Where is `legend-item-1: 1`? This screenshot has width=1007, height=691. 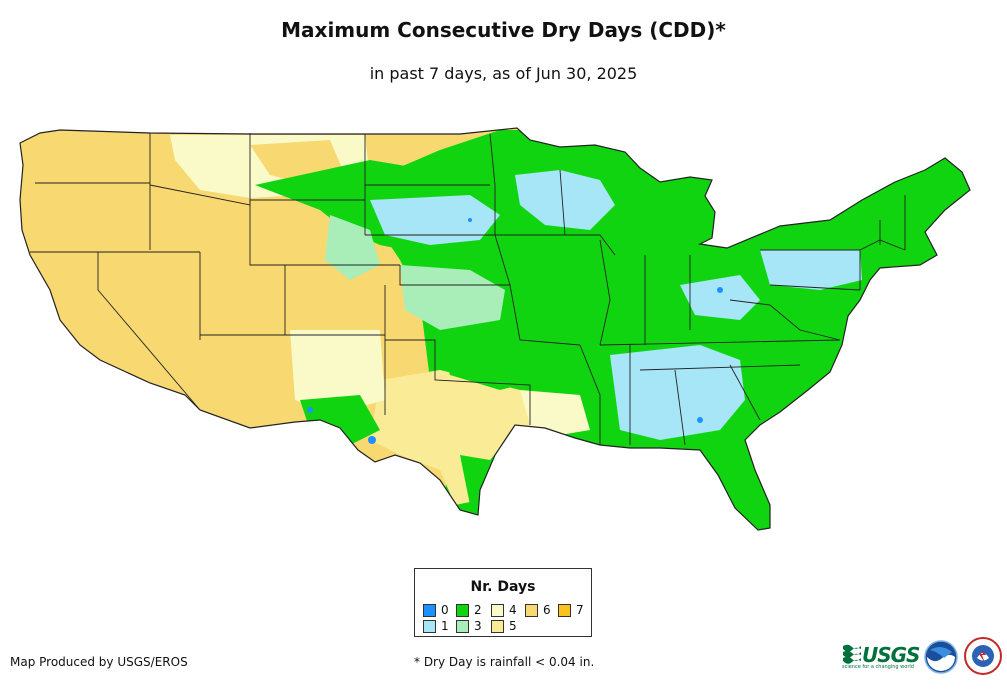
legend-item-1: 1 is located at coordinates (436, 626).